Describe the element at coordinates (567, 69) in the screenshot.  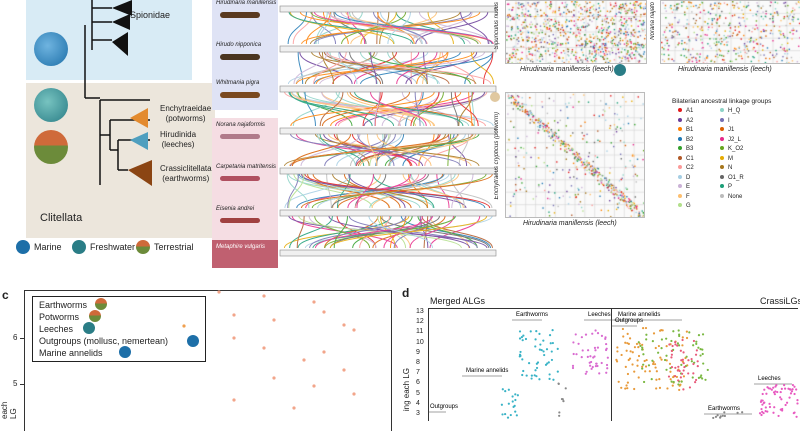
I see `dotplot-1-xlabel: Hirudinaria manillensis (leech)` at that location.